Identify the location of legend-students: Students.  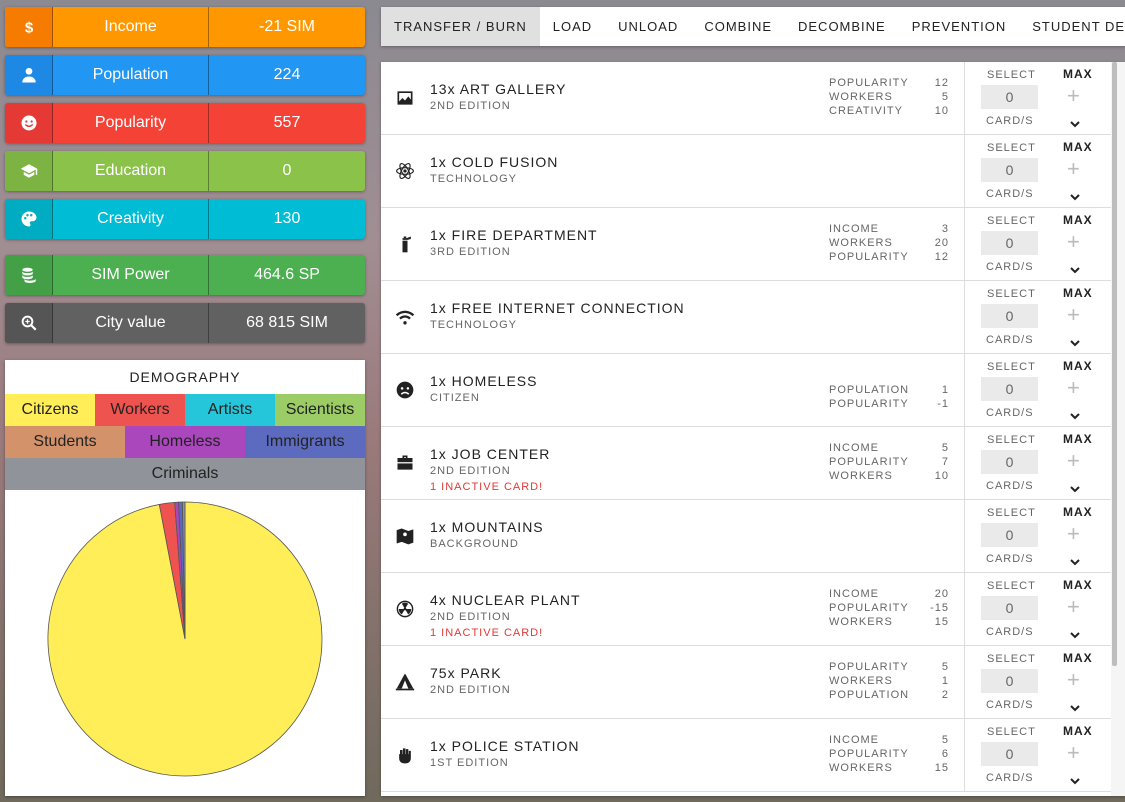
(65, 442).